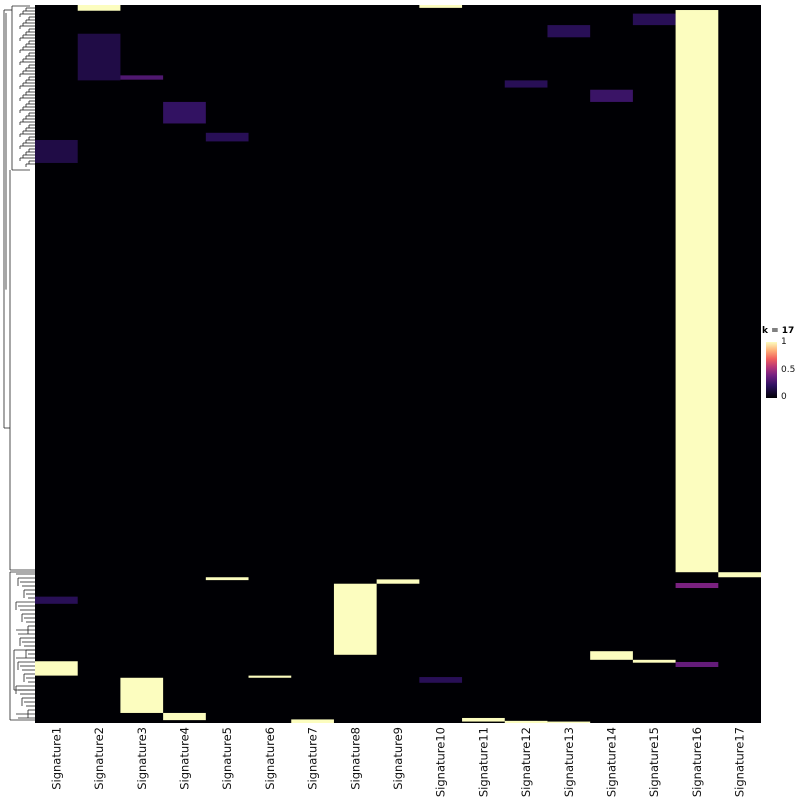  I want to click on column-label: Signature15, so click(654, 762).